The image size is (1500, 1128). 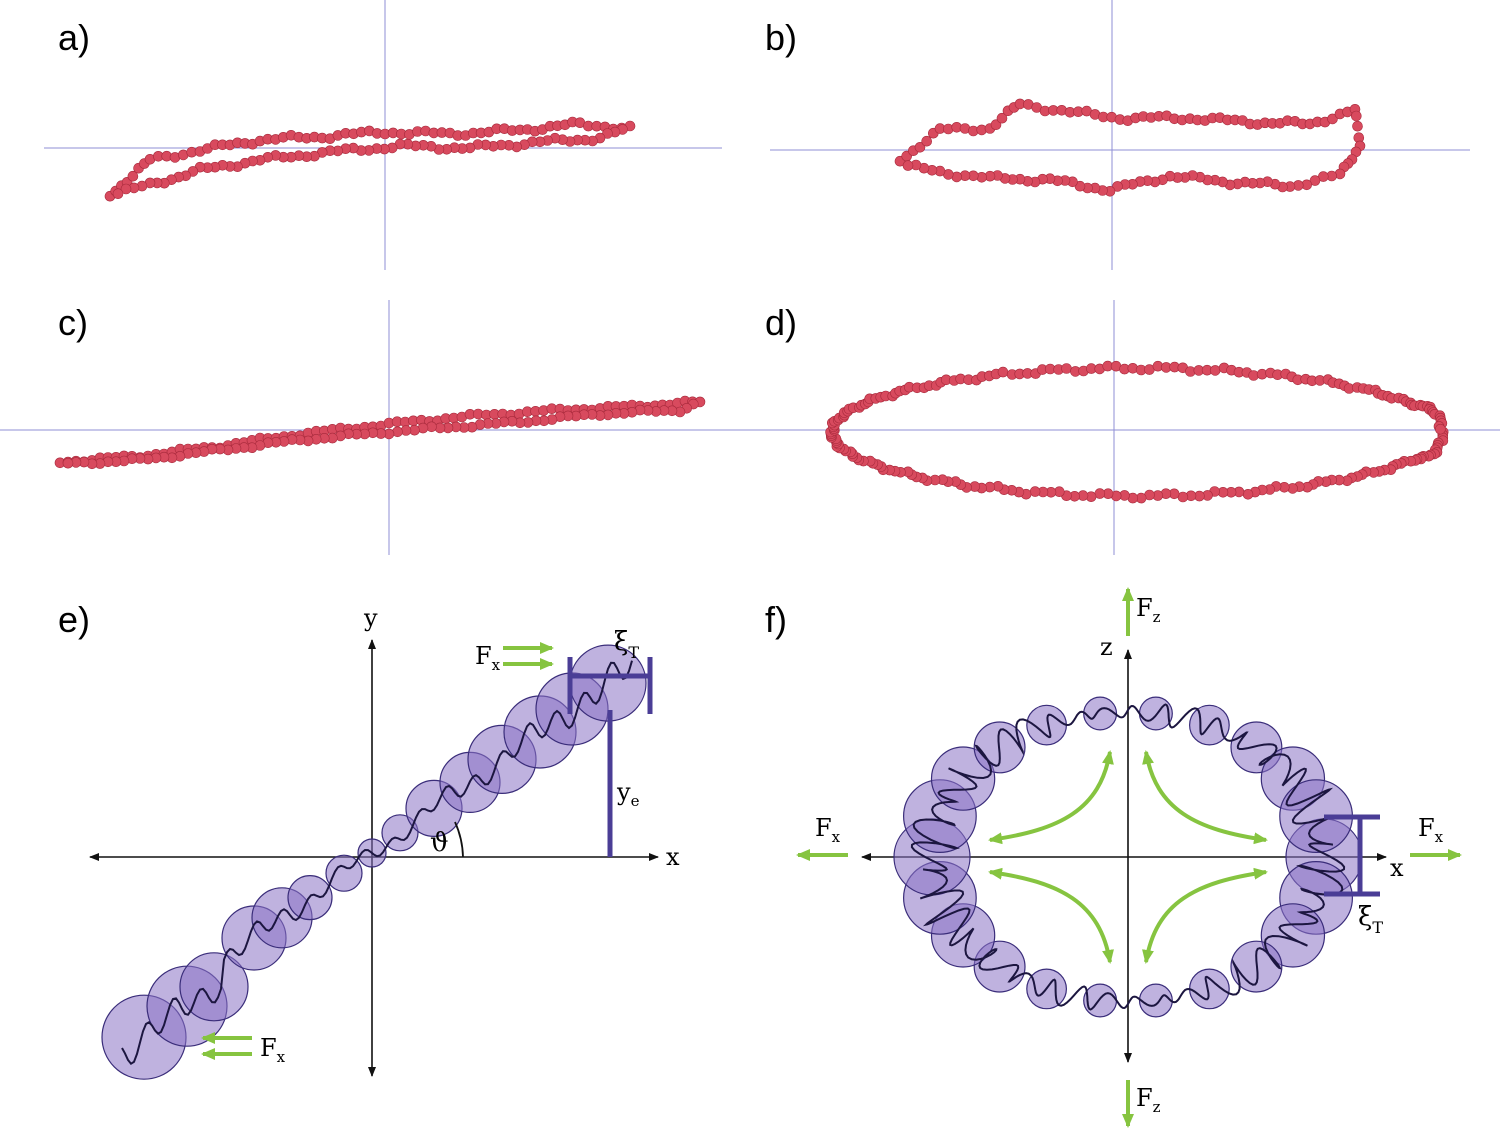 What do you see at coordinates (1051, 915) in the screenshot?
I see `panel-f-flow-arrow-ll` at bounding box center [1051, 915].